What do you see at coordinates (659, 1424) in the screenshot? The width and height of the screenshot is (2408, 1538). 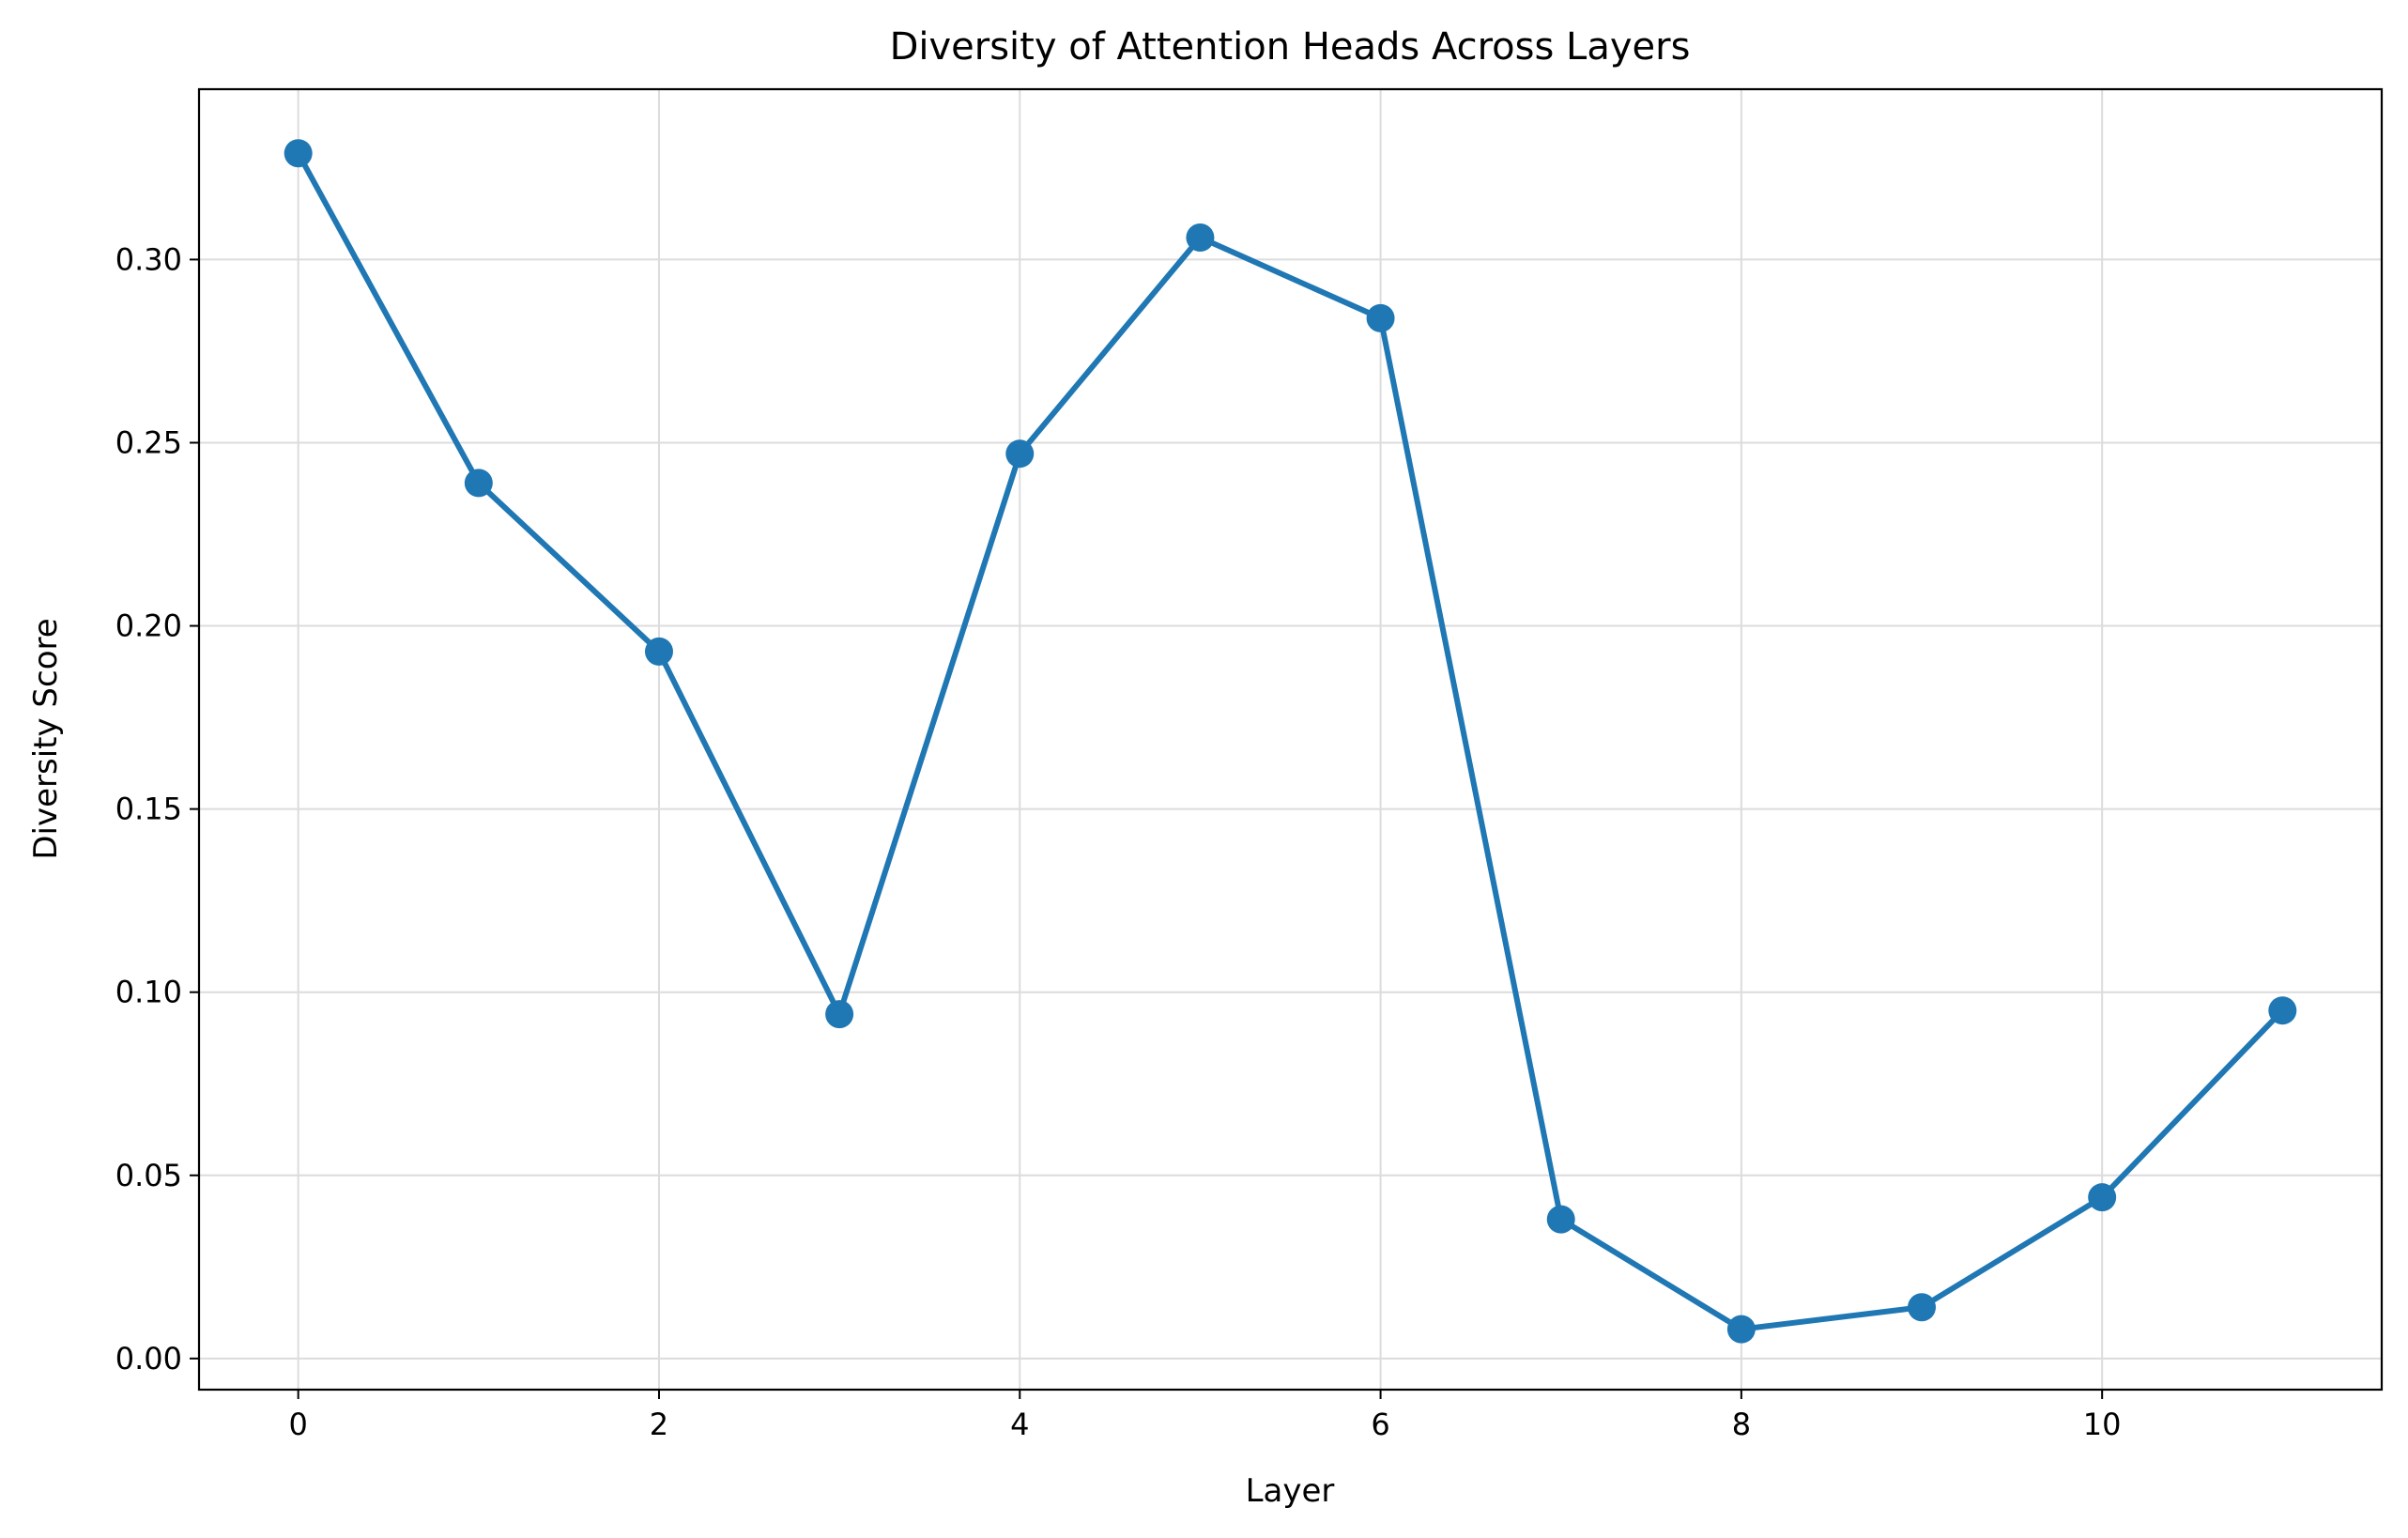 I see `x-tick-label: 2` at bounding box center [659, 1424].